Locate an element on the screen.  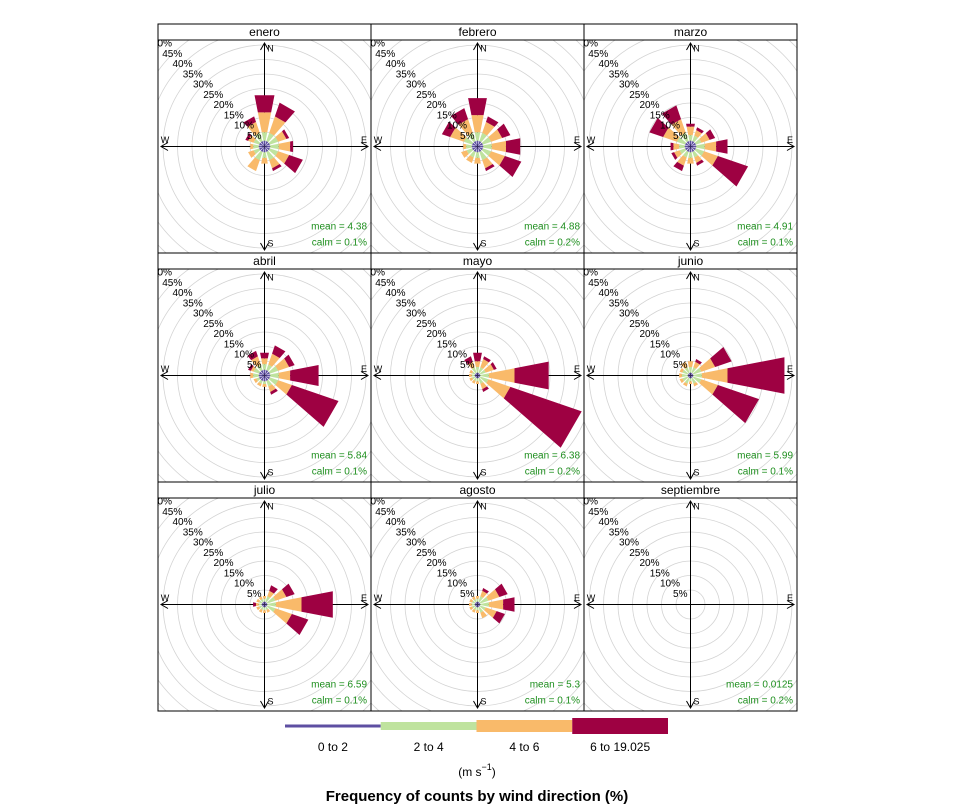
r-tick-label: 20% is located at coordinates (649, 334).